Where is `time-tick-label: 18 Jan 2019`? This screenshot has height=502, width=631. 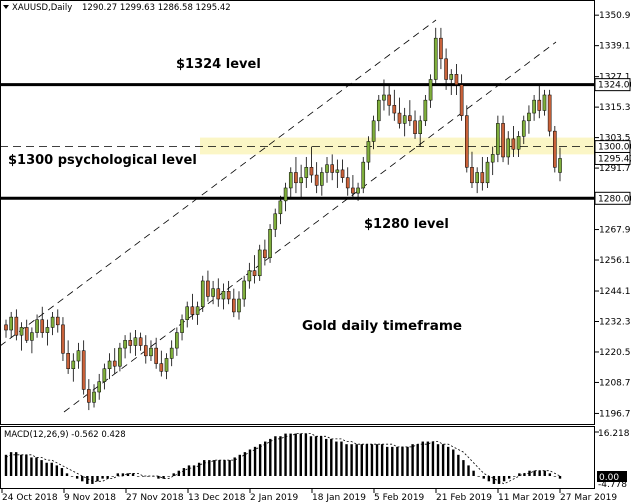
time-tick-label: 18 Jan 2019 is located at coordinates (339, 497).